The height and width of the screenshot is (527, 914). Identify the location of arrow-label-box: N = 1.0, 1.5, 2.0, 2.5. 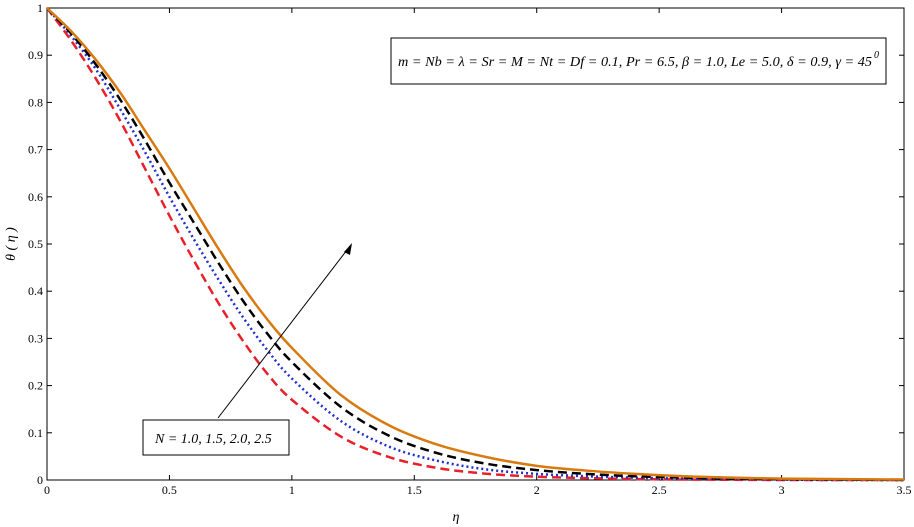
(216, 437).